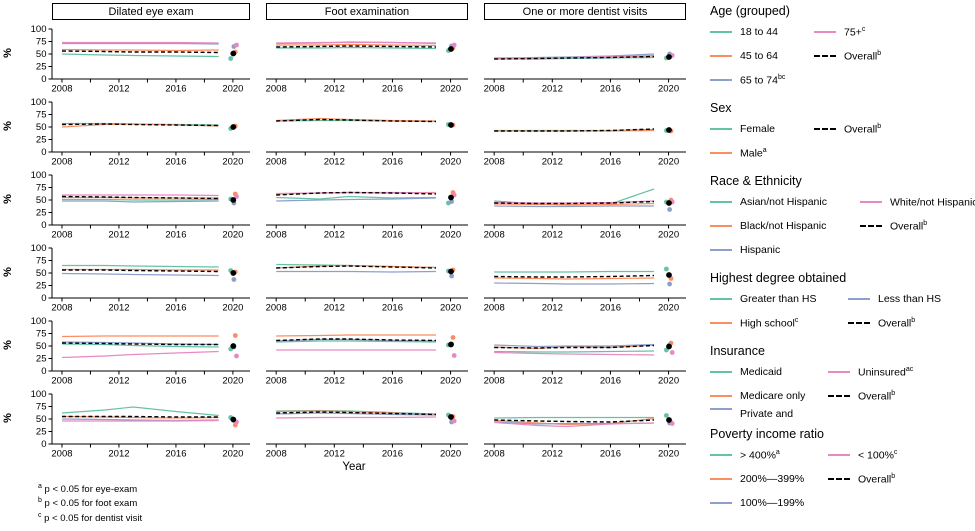  I want to click on y-axis-title-text: %, so click(8, 418).